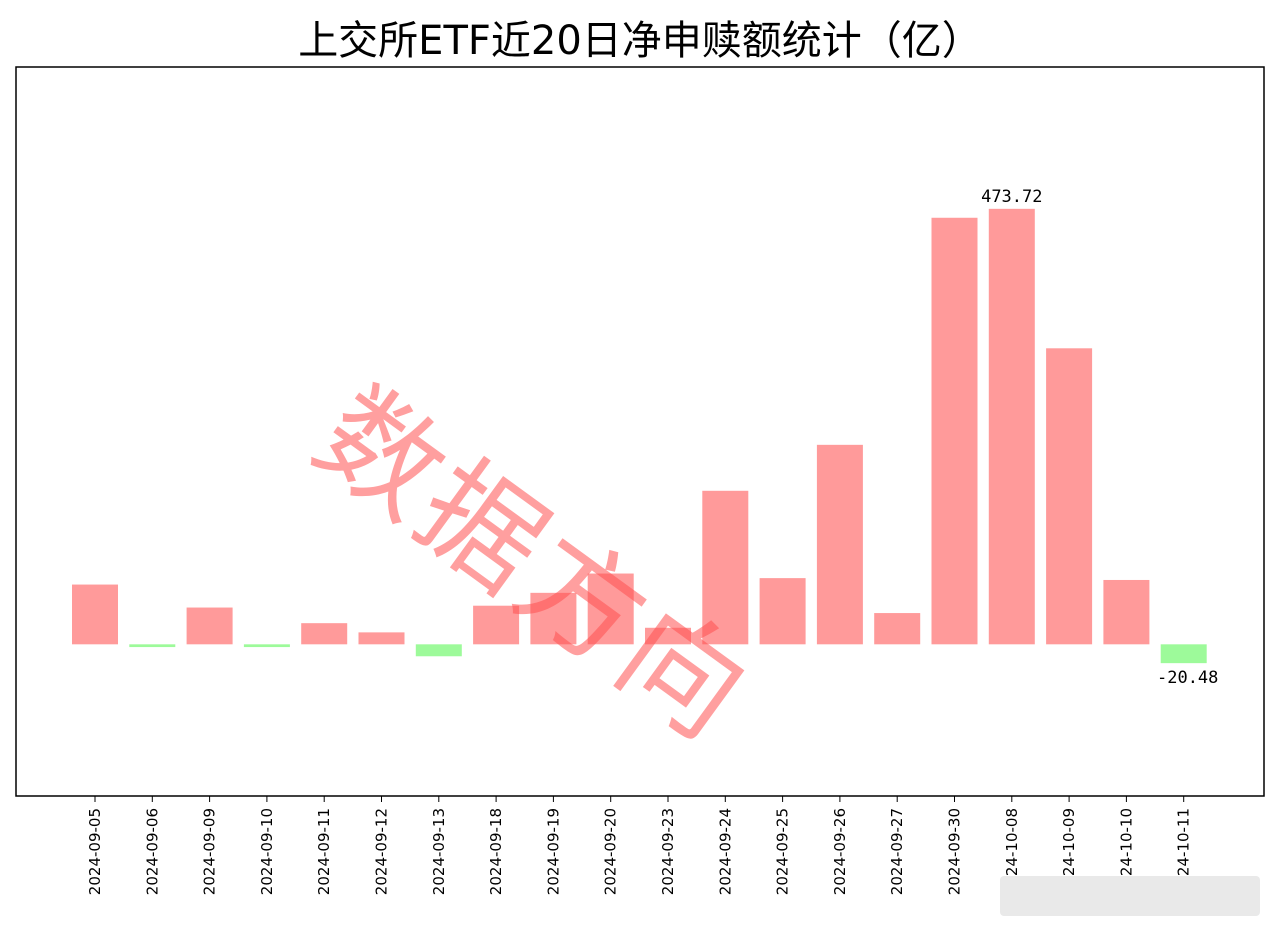  Describe the element at coordinates (840, 851) in the screenshot. I see `x-tick-label: 2024-09-26` at that location.